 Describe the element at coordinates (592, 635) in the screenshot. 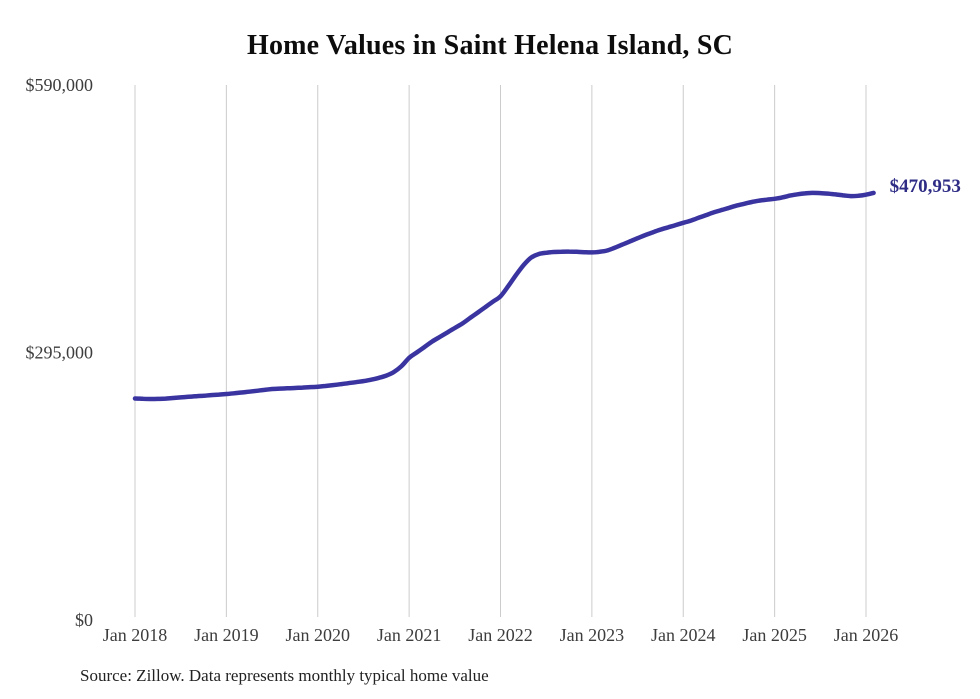

I see `x-axis-label: Jan 2023` at that location.